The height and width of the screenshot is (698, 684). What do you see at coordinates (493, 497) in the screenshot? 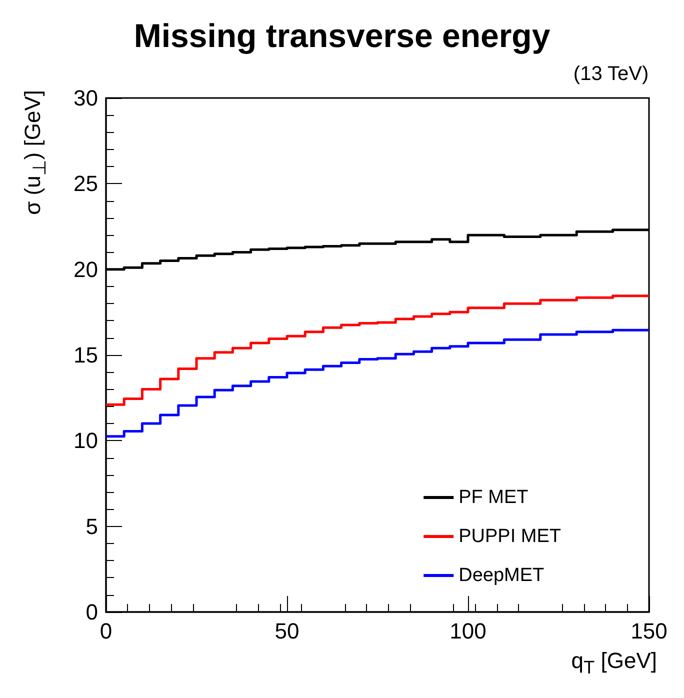
I see `legend-label: PF MET` at bounding box center [493, 497].